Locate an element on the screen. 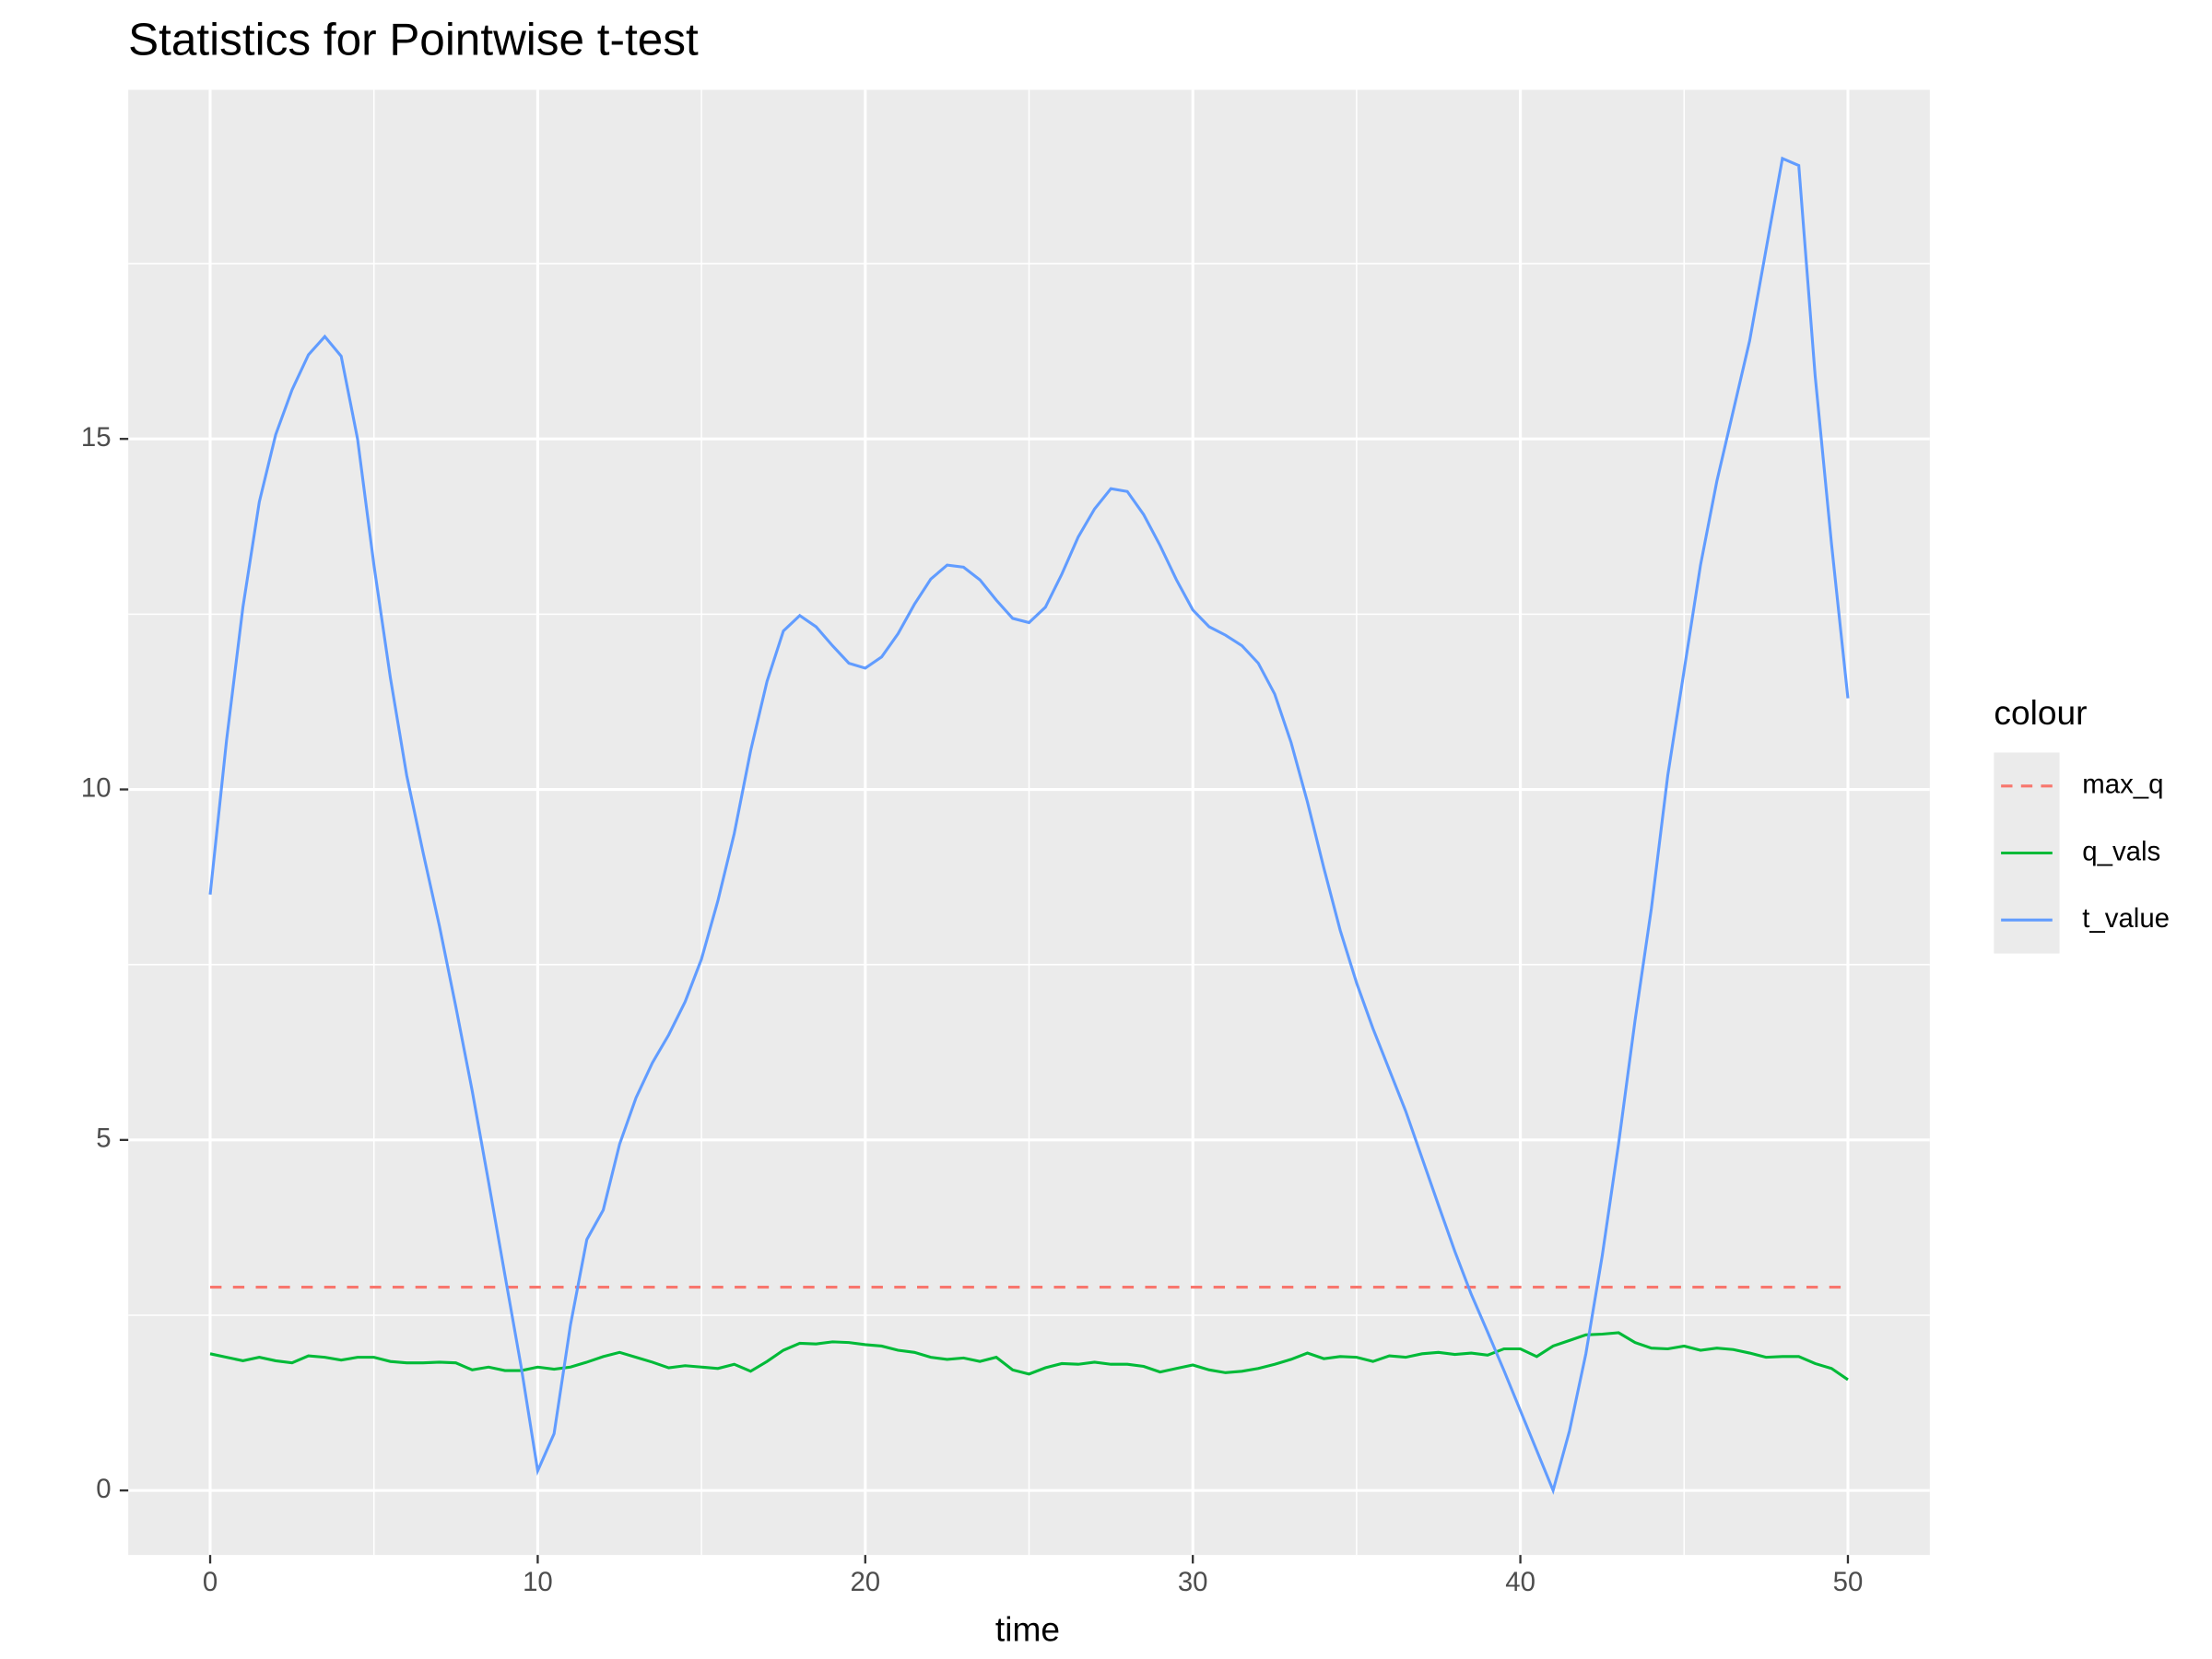 The height and width of the screenshot is (1659, 2212). x-axis-label: time is located at coordinates (1027, 1628).